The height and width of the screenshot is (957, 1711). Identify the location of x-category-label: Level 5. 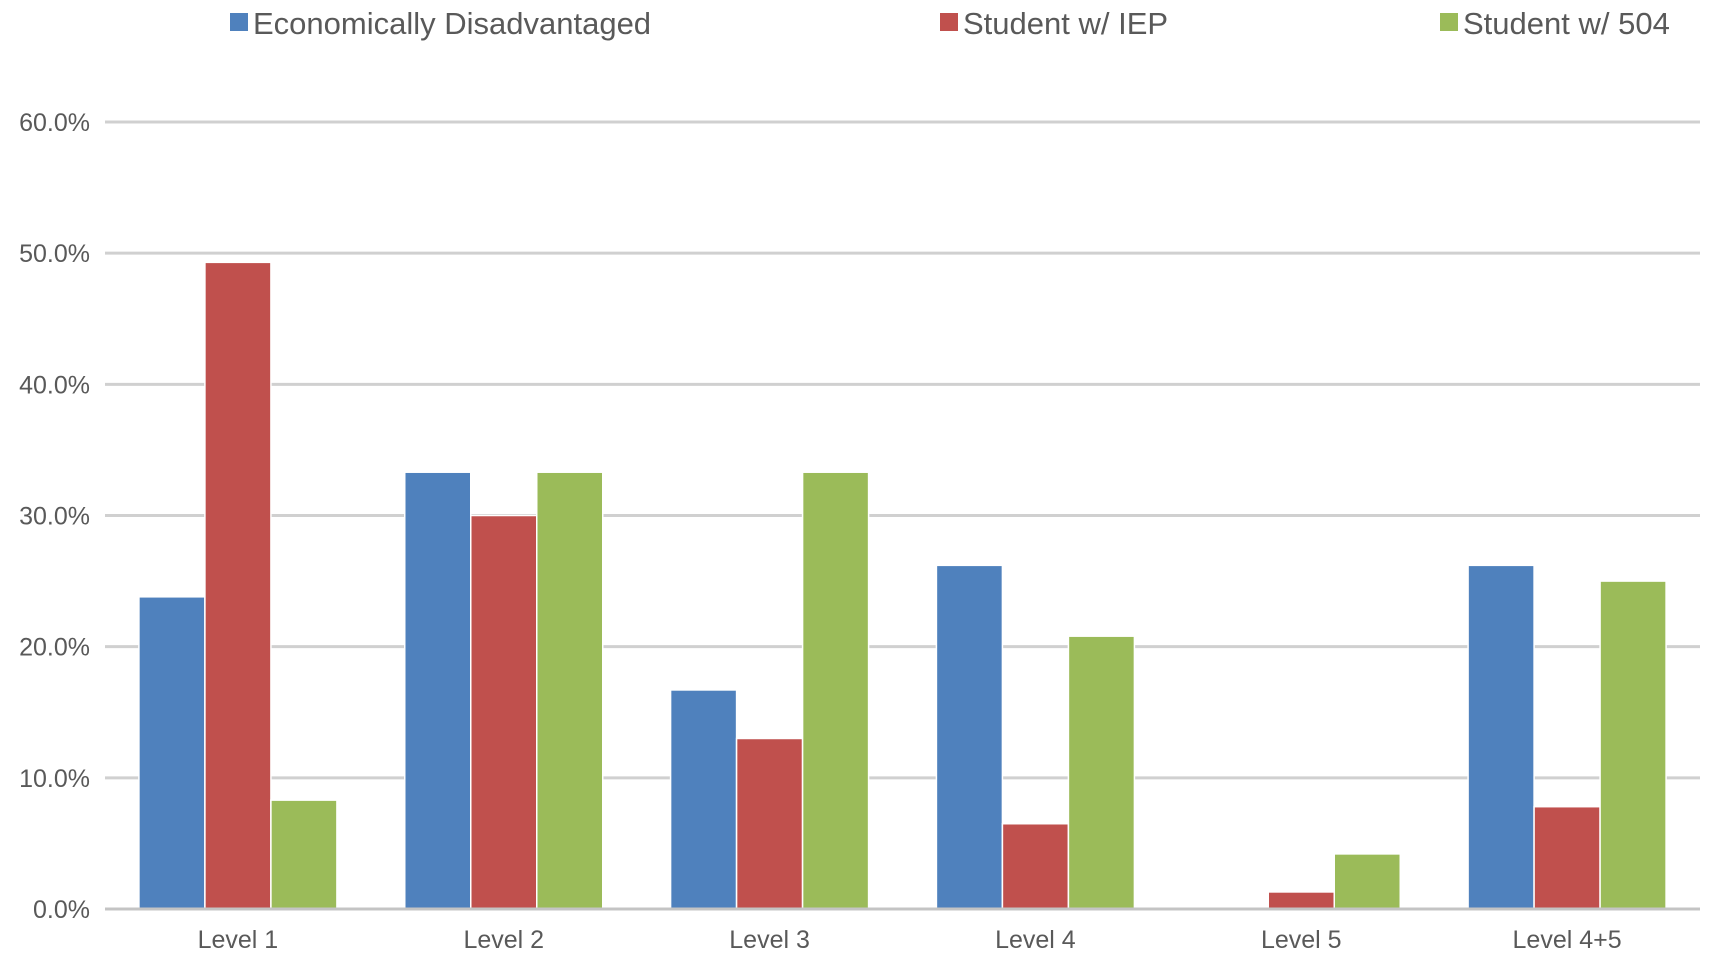
(1301, 940).